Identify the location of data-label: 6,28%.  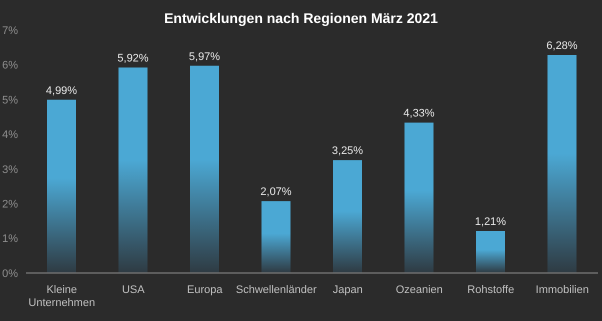
(562, 46).